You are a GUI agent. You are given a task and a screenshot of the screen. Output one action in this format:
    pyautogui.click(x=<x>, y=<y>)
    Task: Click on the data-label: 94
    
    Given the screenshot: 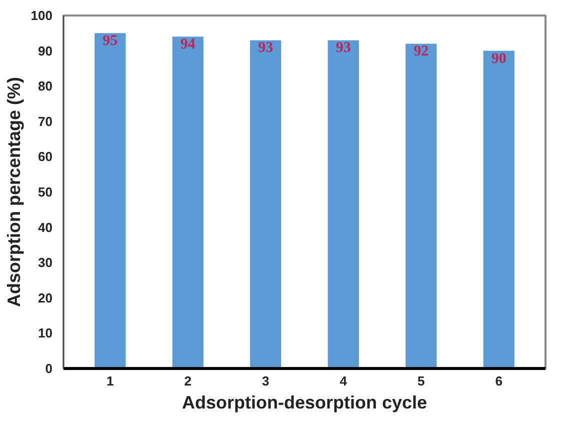 What is the action you would take?
    pyautogui.click(x=188, y=44)
    